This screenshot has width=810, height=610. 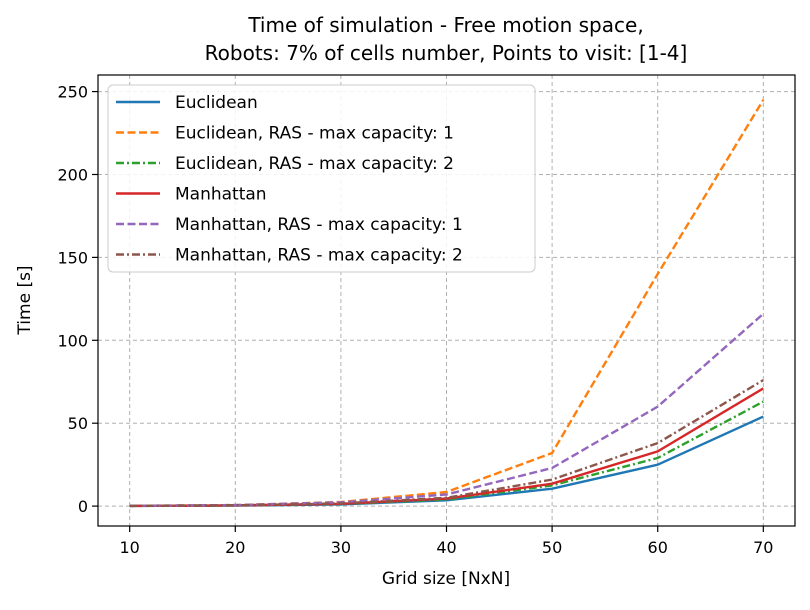 I want to click on y-tick-label: 0, so click(x=83, y=506).